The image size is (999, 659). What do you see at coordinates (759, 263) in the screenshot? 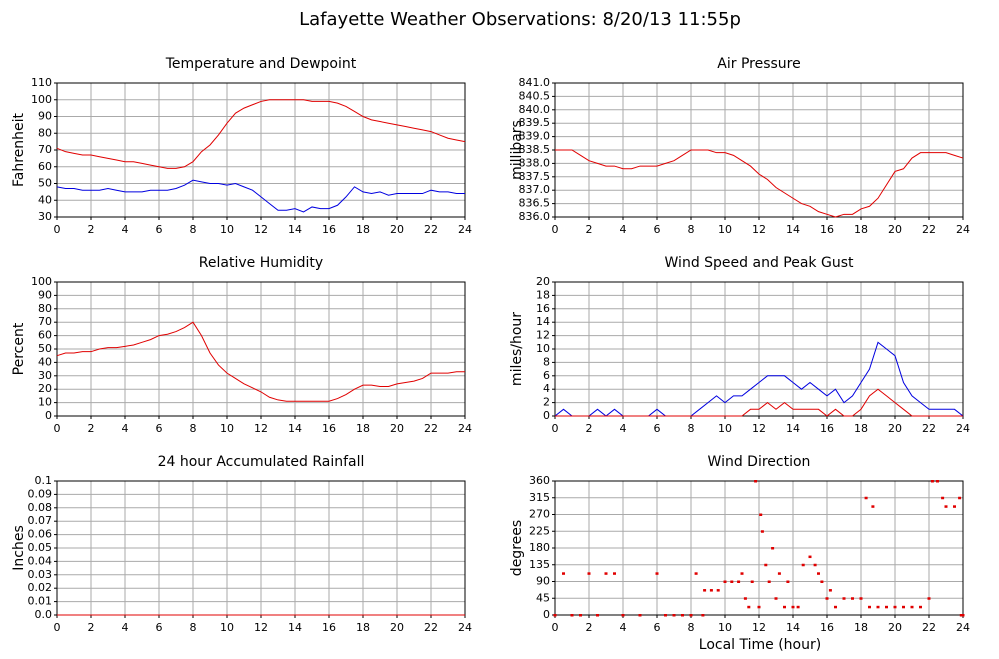
I see `chart-title: Wind Speed and Peak Gust` at bounding box center [759, 263].